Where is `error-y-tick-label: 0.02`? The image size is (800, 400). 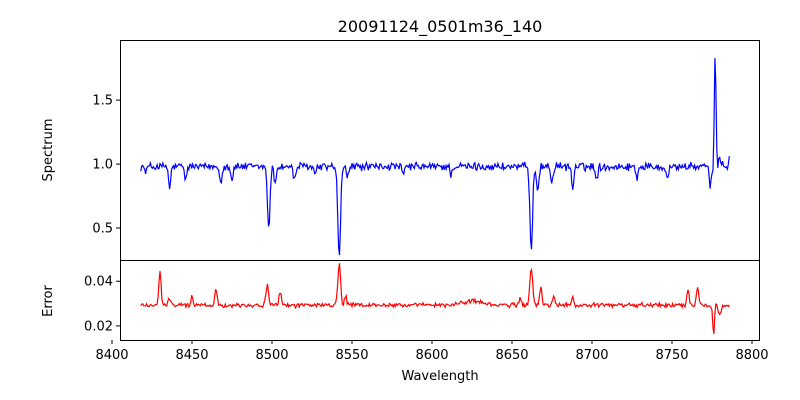 error-y-tick-label: 0.02 is located at coordinates (98, 326).